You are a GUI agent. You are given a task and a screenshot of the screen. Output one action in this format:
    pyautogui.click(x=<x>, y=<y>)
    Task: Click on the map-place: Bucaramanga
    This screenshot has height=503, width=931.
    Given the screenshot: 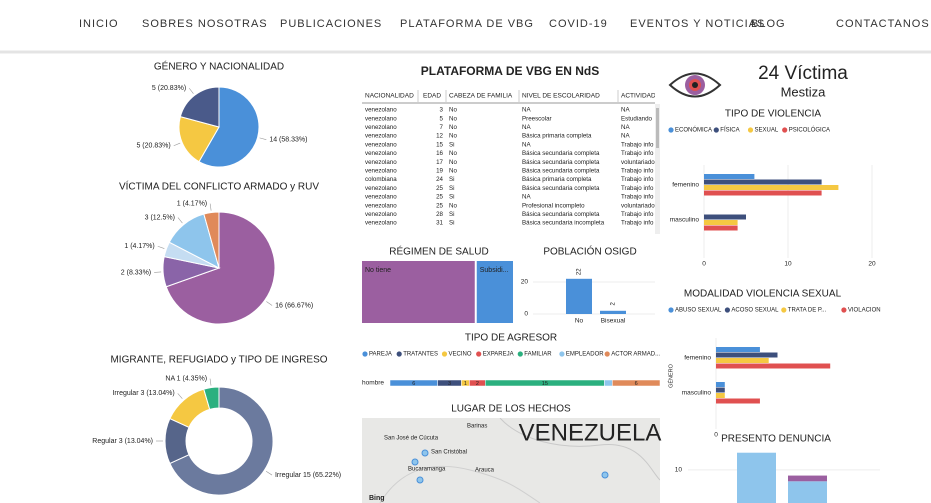 What is the action you would take?
    pyautogui.click(x=427, y=470)
    